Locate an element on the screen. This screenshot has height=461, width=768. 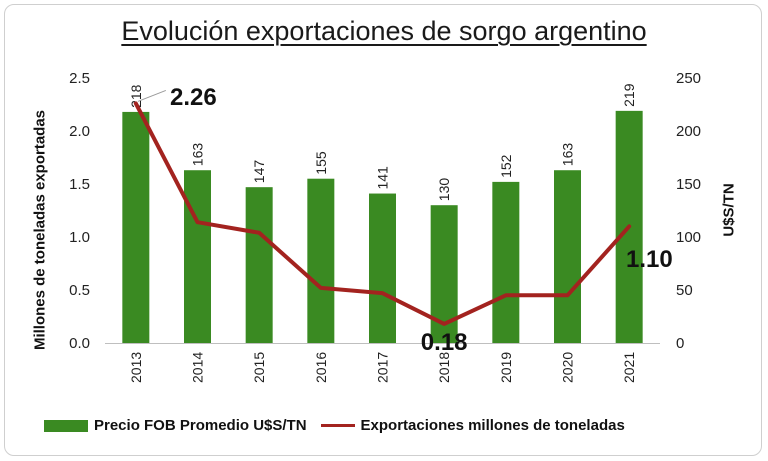
annotation-label: 0.18 is located at coordinates (444, 342).